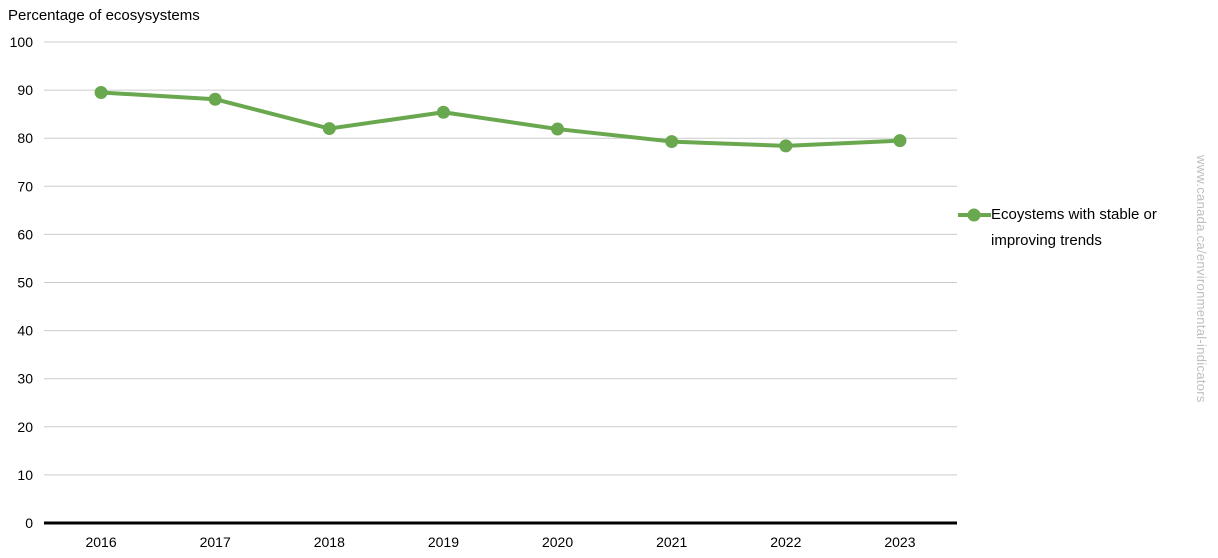 This screenshot has height=558, width=1218. I want to click on x-tick-label: 2018, so click(329, 542).